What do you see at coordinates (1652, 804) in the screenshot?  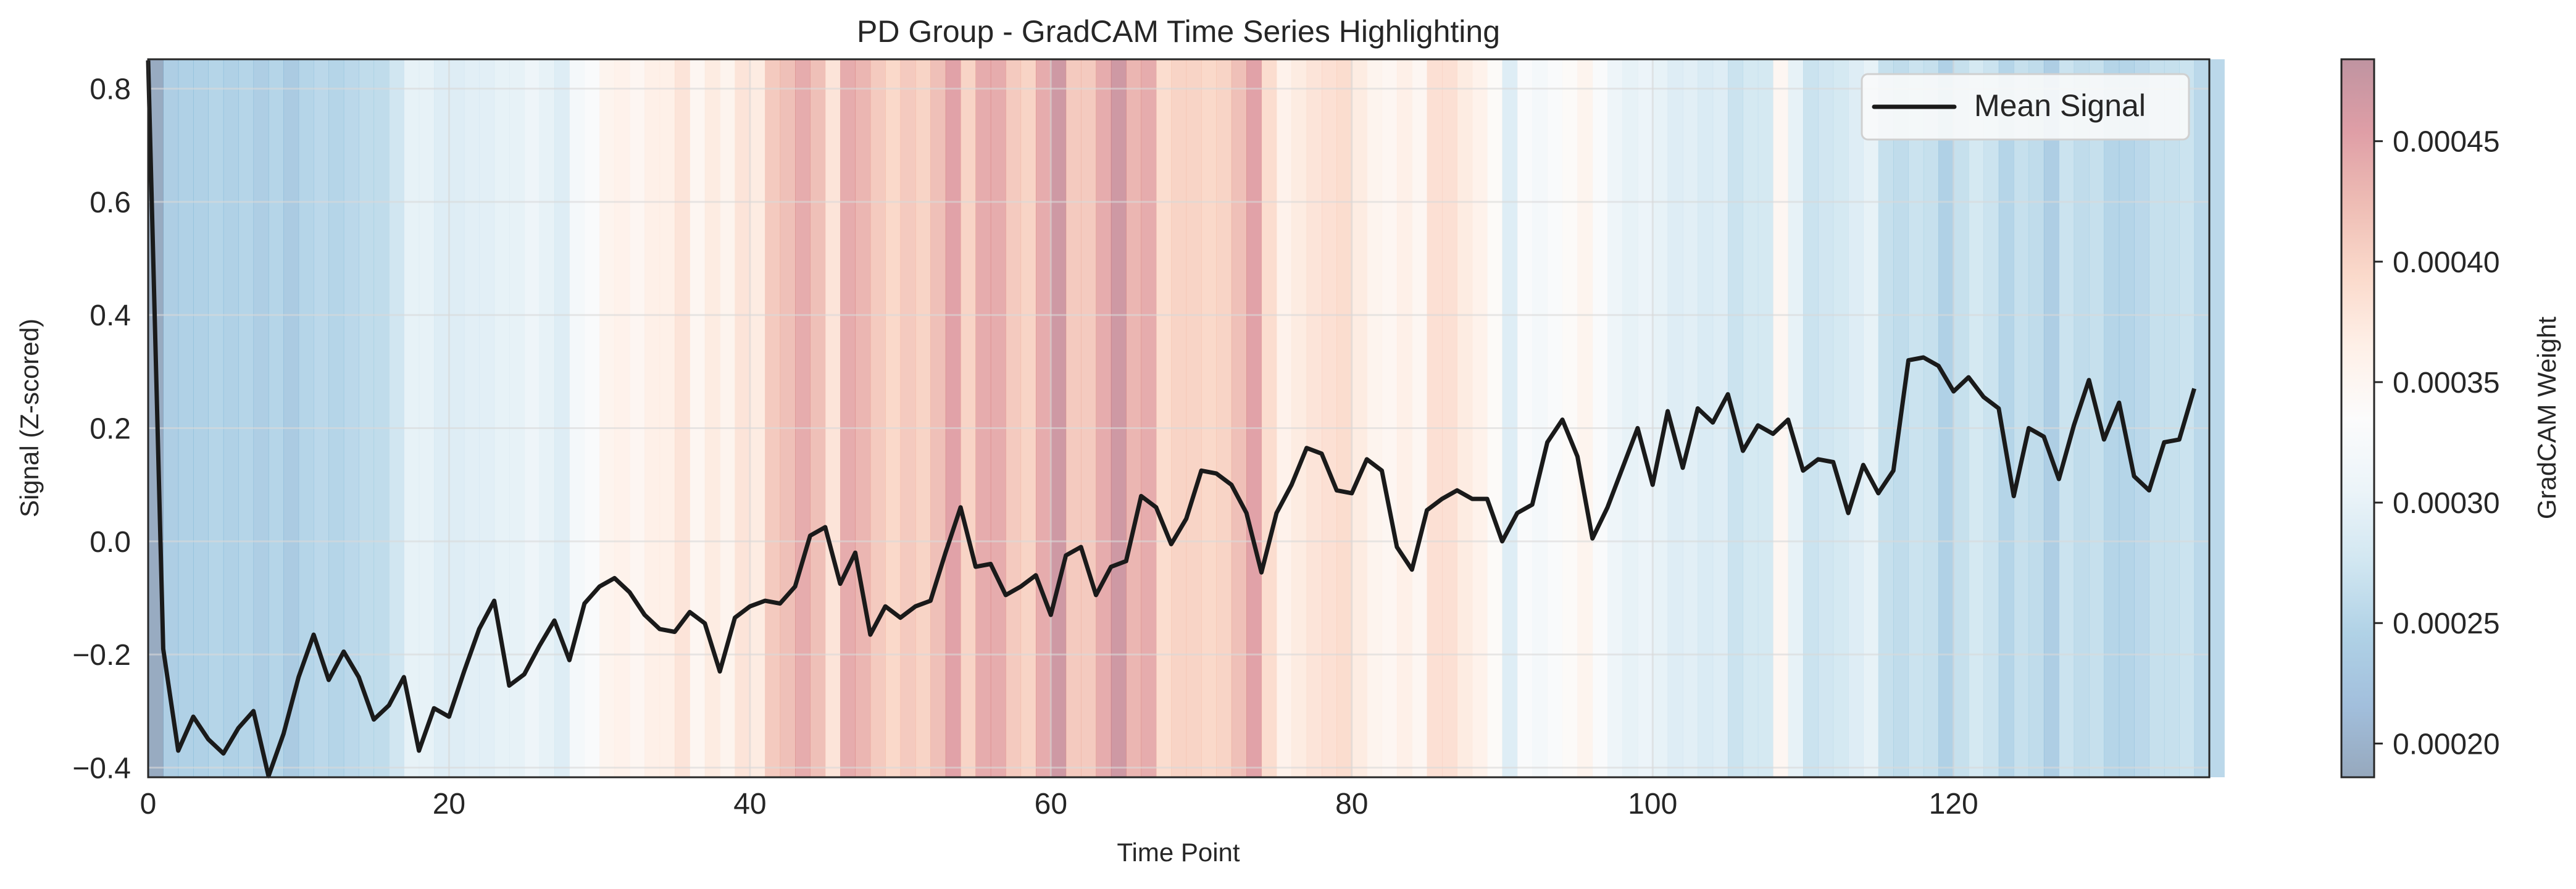 I see `x-tick-label: 100` at bounding box center [1652, 804].